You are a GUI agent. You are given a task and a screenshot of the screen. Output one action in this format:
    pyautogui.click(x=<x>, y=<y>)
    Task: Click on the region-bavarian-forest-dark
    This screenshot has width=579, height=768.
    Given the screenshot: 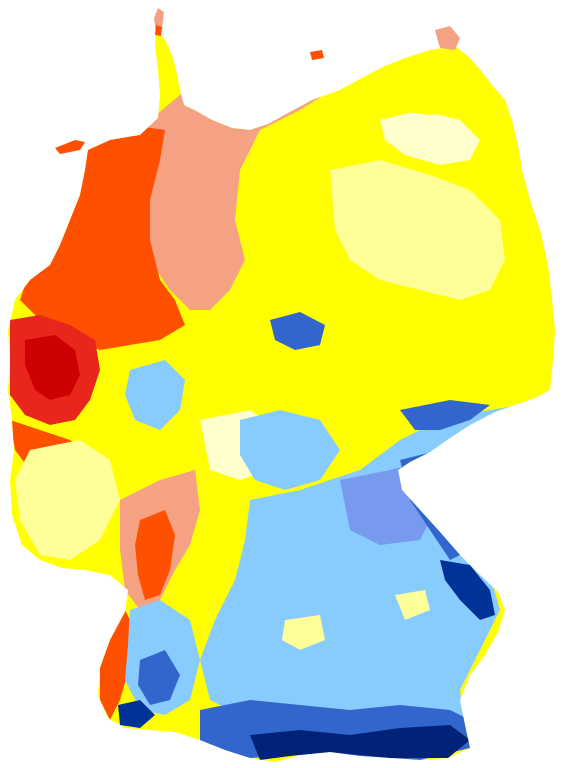 What is the action you would take?
    pyautogui.click(x=467, y=590)
    